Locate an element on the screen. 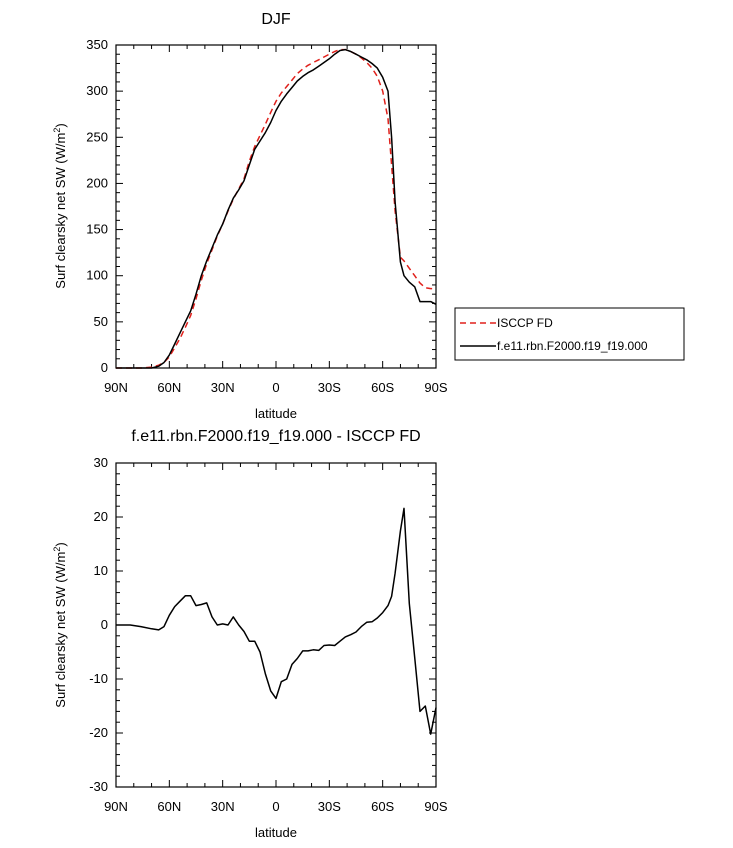 This screenshot has height=848, width=733. bottom-chart-series is located at coordinates (276, 621).